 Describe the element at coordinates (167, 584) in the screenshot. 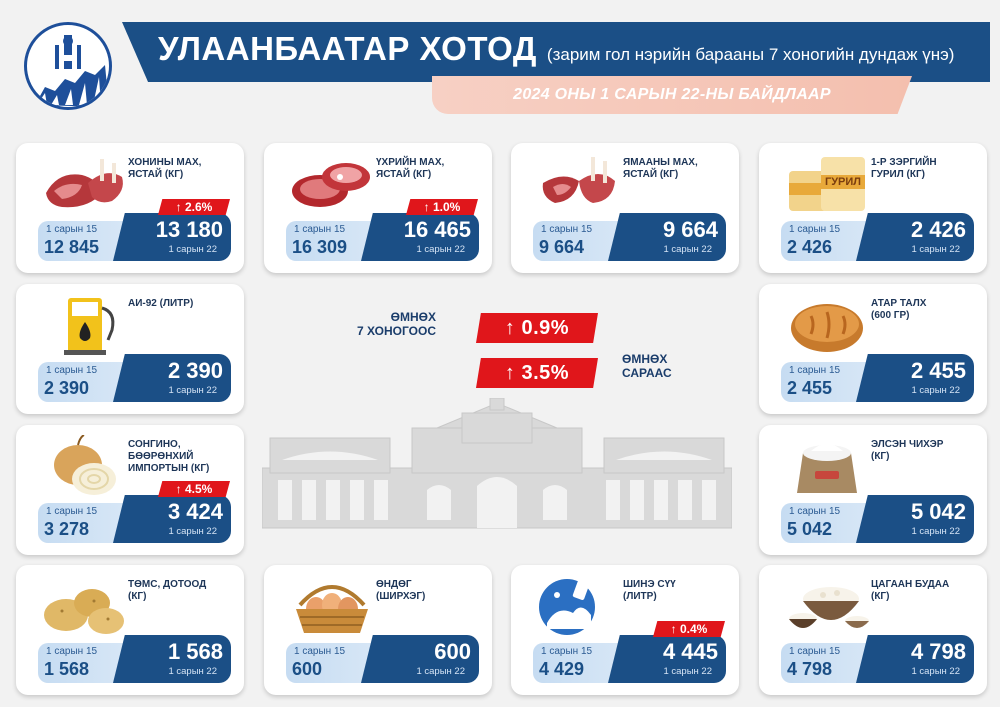

I see `item-name-line1: ТӨМС, ДОТООД` at that location.